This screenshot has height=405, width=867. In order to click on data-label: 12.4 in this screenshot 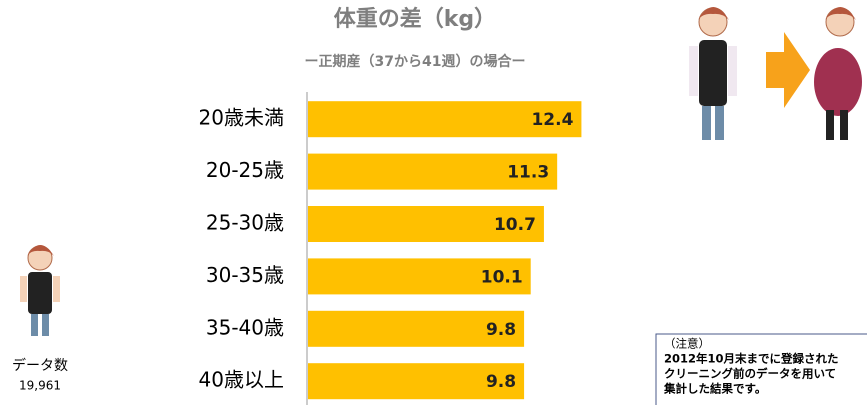, I will do `click(552, 120)`.